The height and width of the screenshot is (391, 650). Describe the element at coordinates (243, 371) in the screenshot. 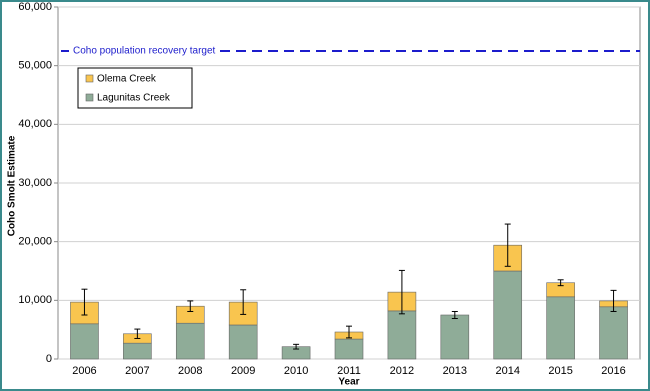

I see `x-tick-label: 2009` at that location.